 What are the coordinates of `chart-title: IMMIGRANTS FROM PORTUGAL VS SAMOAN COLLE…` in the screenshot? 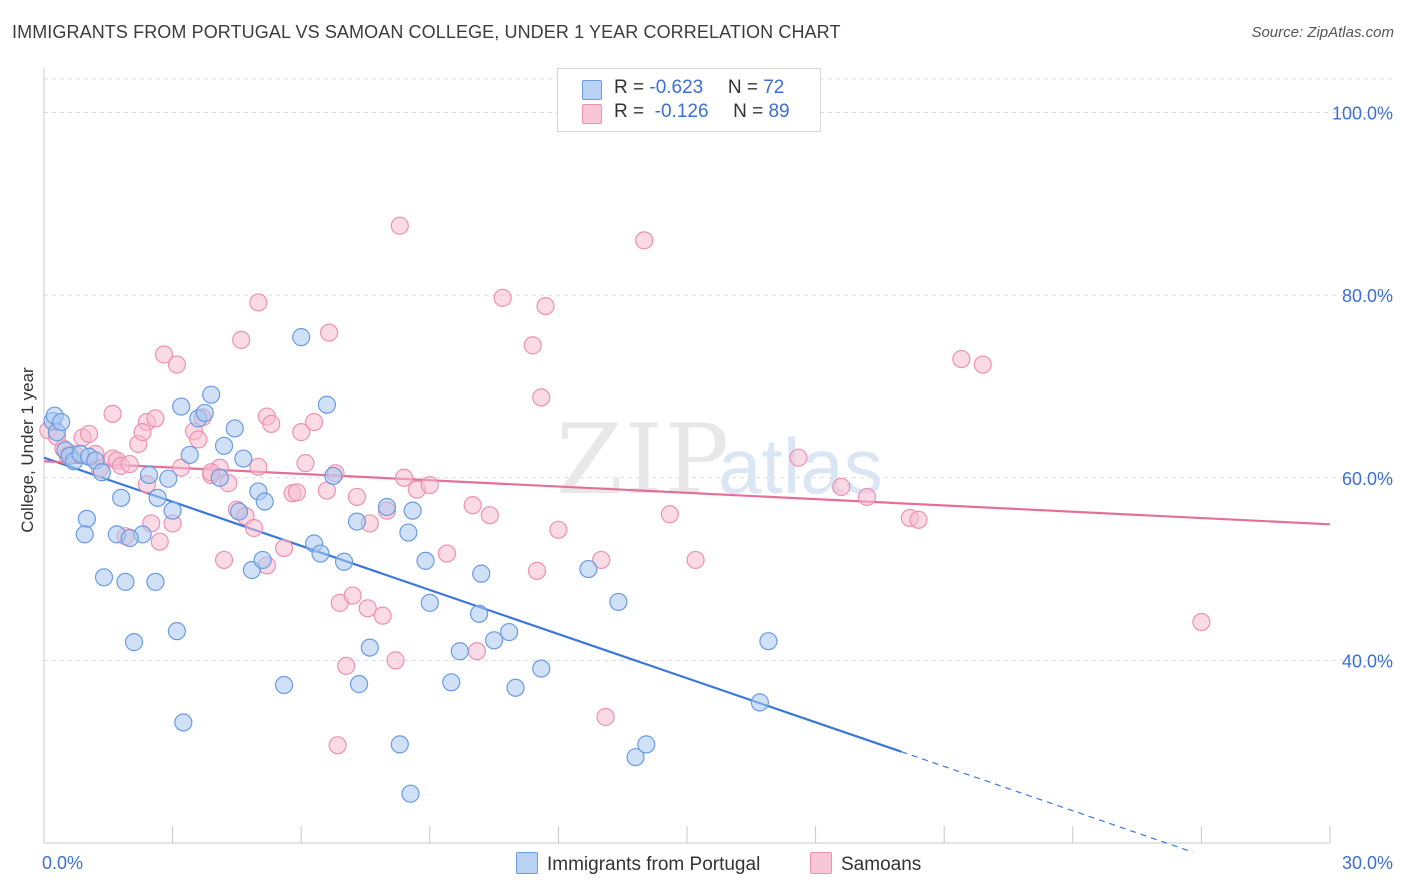 It's located at (426, 32).